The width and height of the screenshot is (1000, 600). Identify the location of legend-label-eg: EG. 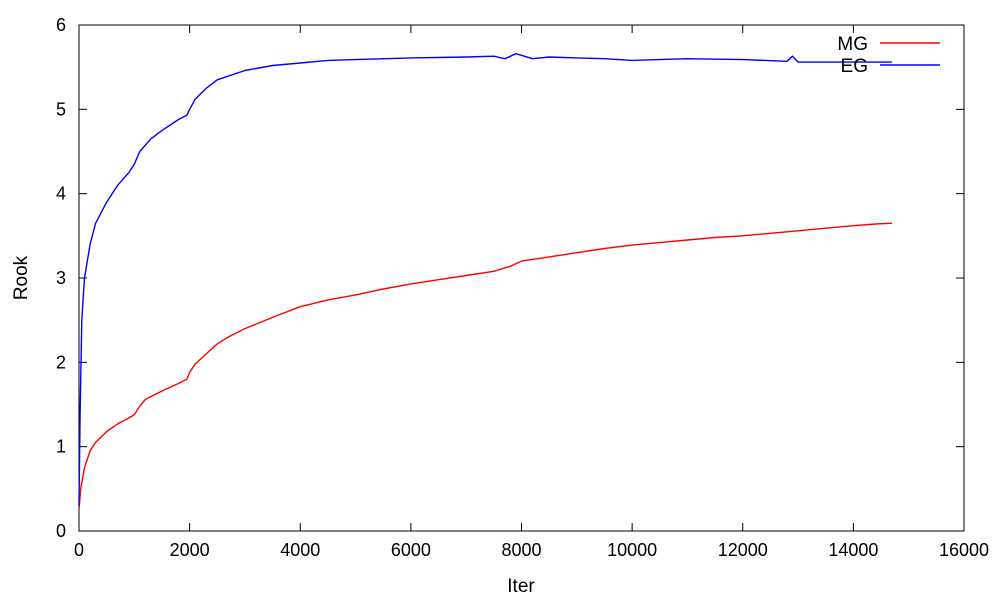
(854, 66).